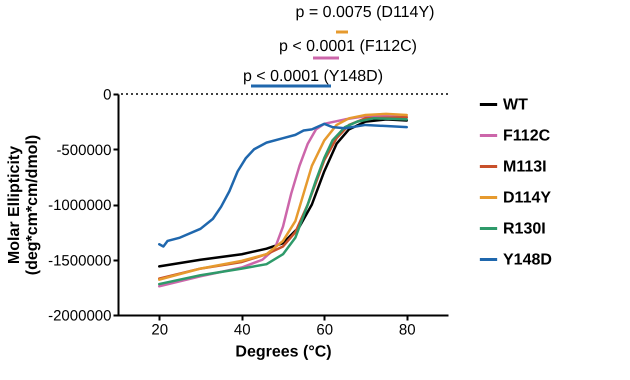 This screenshot has width=630, height=380. I want to click on text: p < 0.0001 (Y148D), so click(313, 76).